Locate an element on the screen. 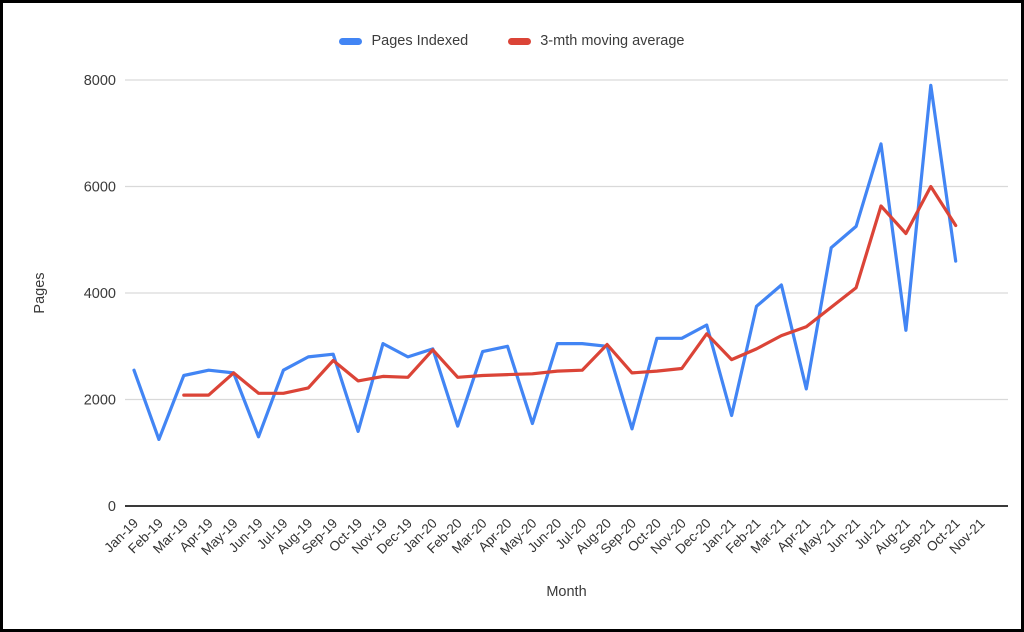  legend-swatch-pages-indexed-icon is located at coordinates (351, 41).